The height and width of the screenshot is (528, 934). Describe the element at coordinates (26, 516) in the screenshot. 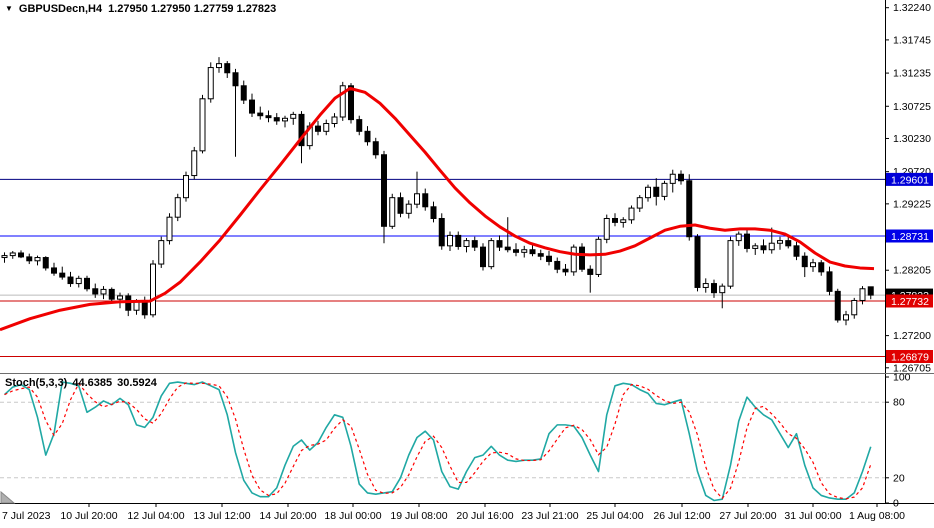

I see `time-tick-label: 7 Jul 2023` at that location.